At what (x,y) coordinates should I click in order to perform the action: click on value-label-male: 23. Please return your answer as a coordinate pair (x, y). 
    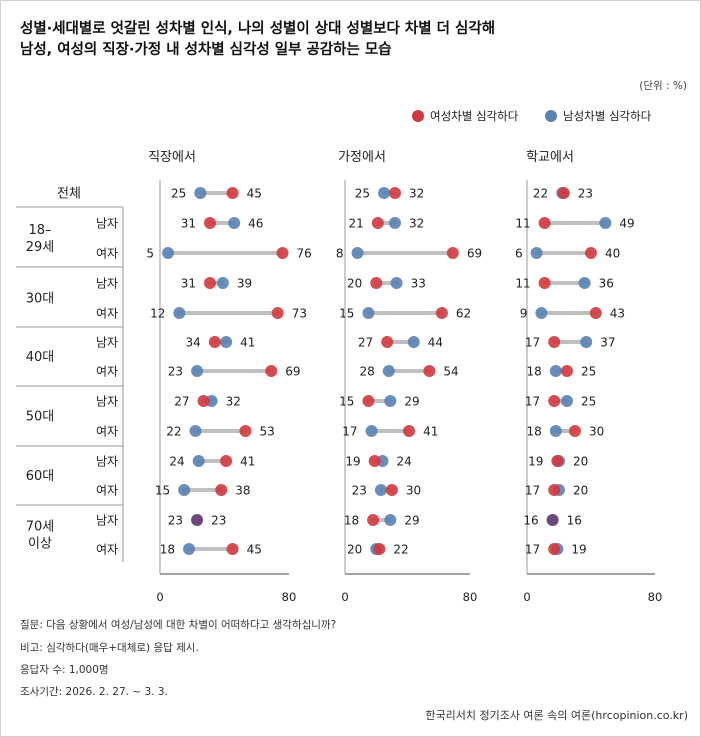
    Looking at the image, I should click on (175, 372).